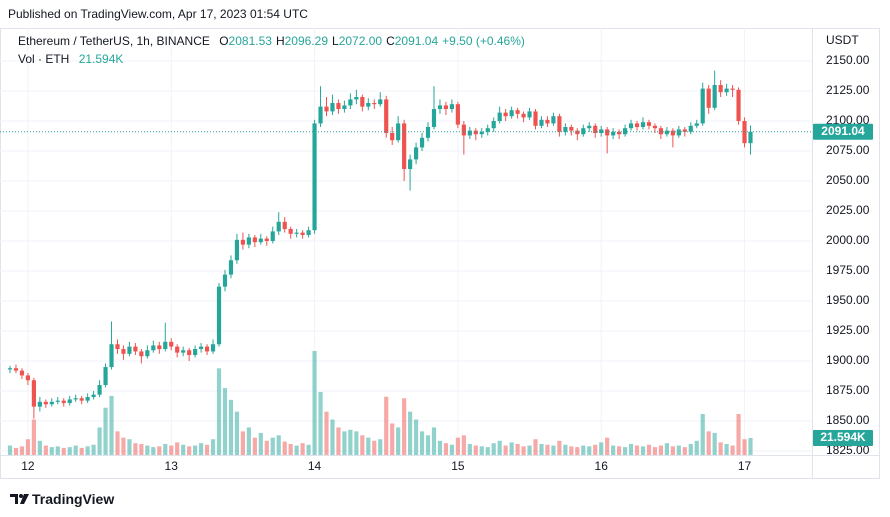 The width and height of the screenshot is (890, 517). I want to click on brand-name: TradingView, so click(73, 499).